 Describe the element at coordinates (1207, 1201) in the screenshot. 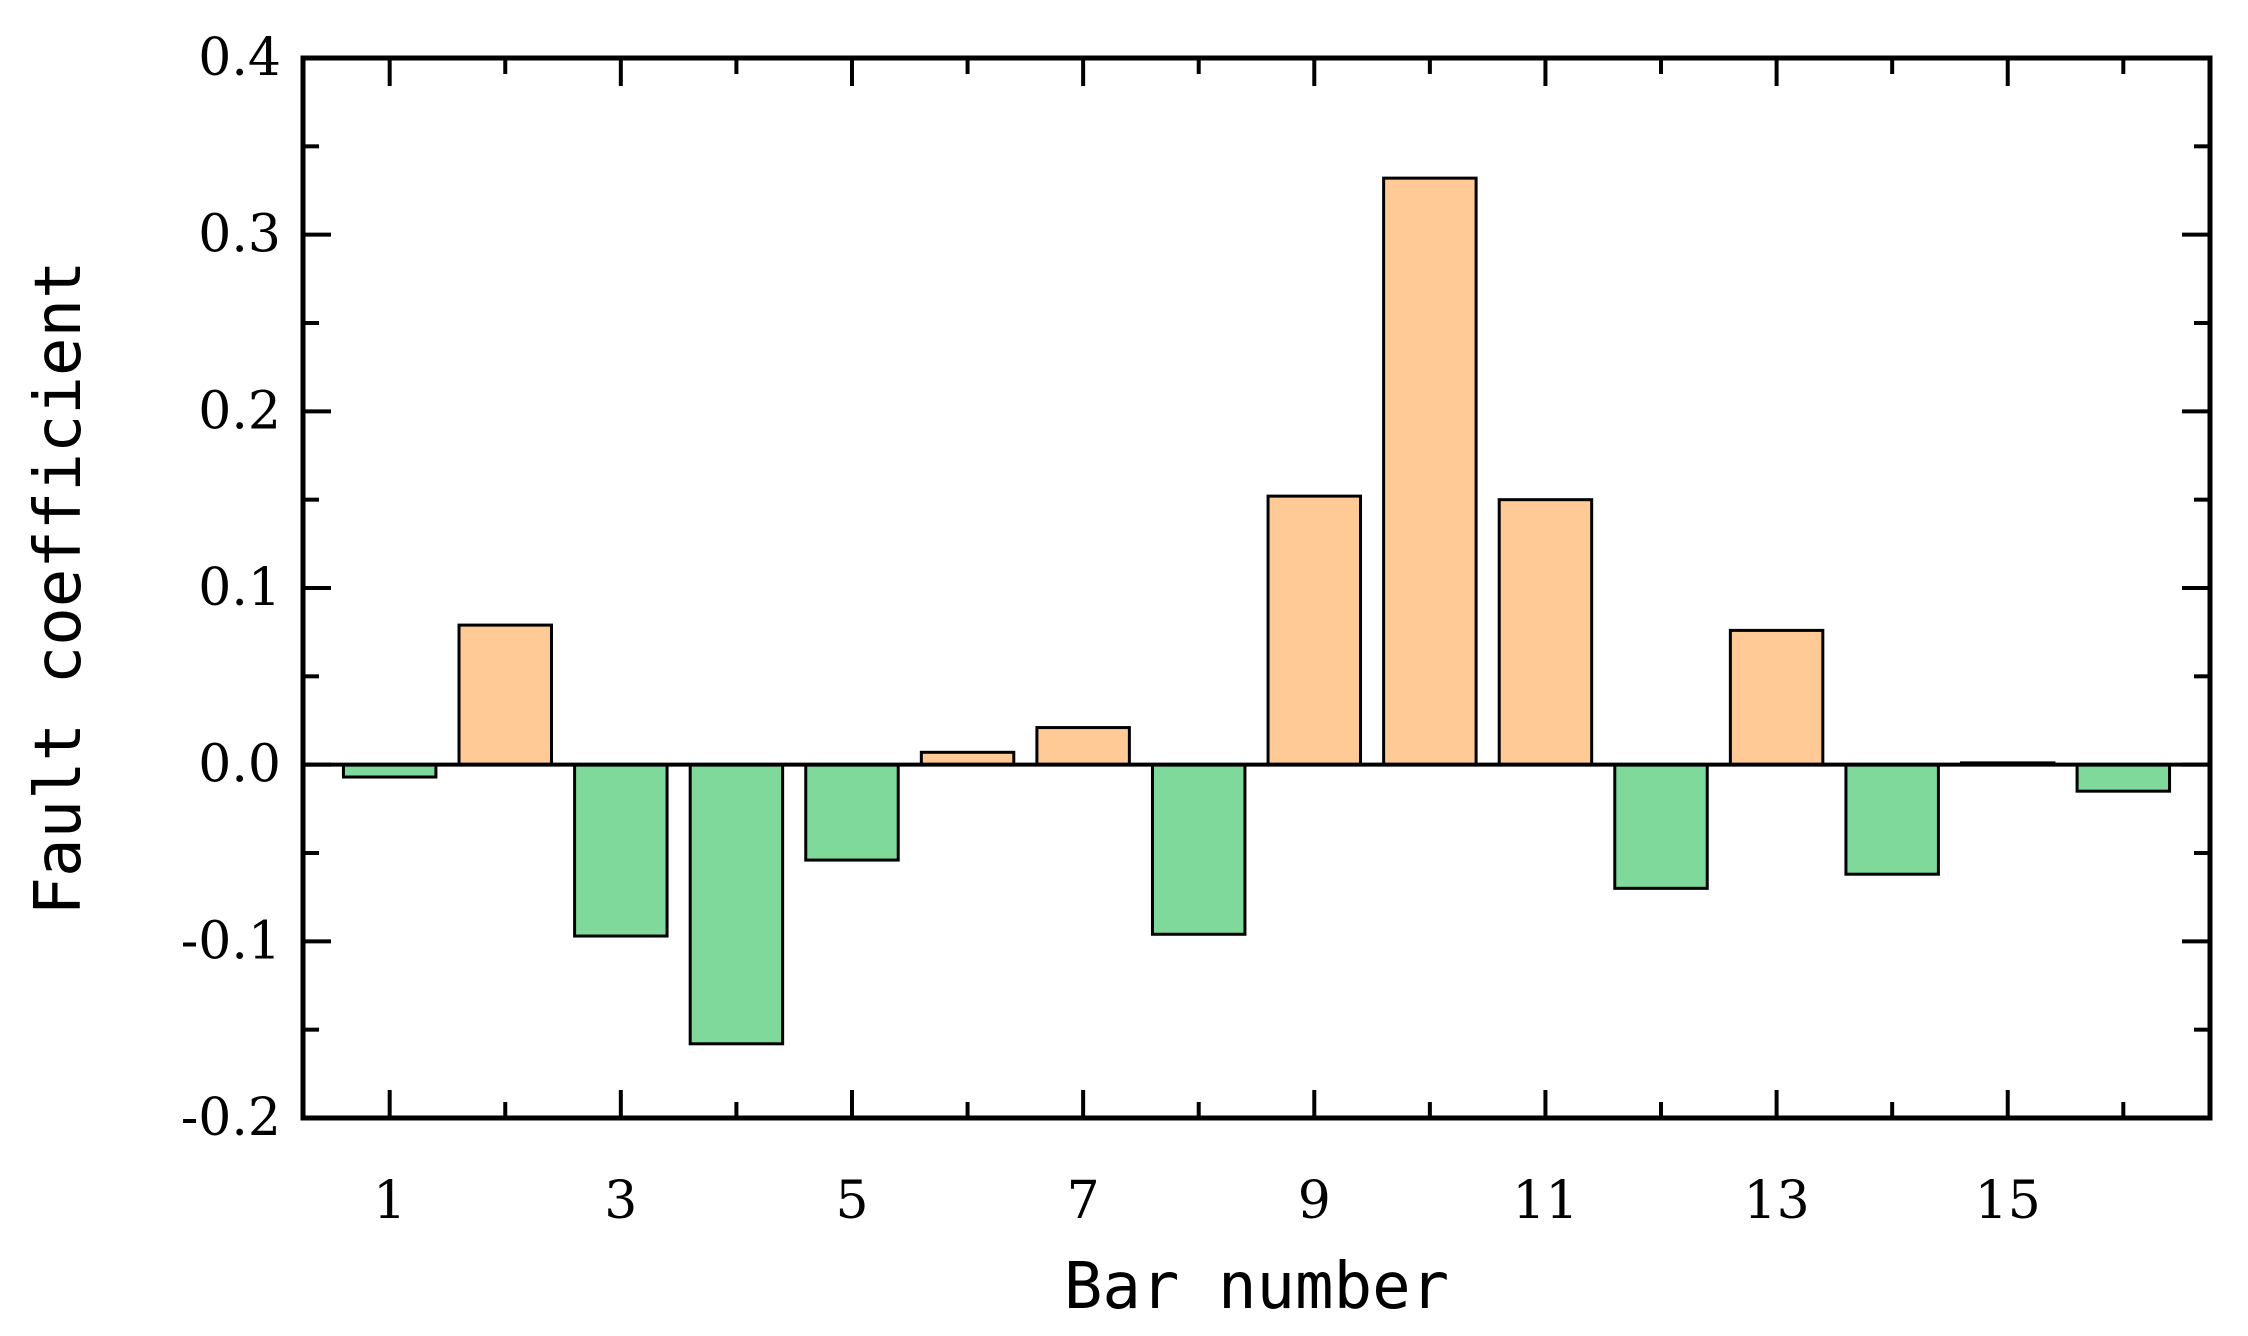

I see `x-tick-labels: 1 3 5 7 9 11 13 15` at that location.